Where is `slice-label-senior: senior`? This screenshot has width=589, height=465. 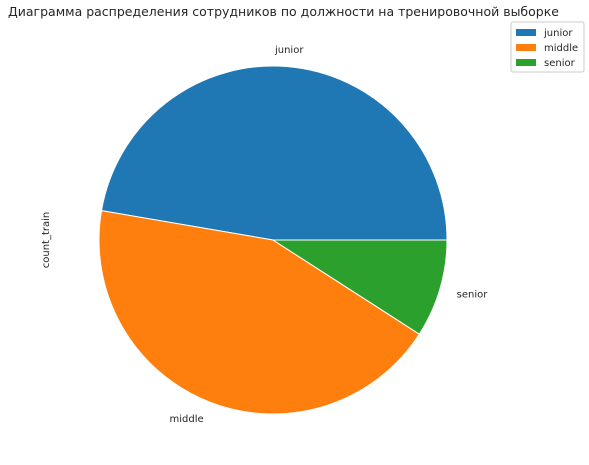 slice-label-senior: senior is located at coordinates (473, 294).